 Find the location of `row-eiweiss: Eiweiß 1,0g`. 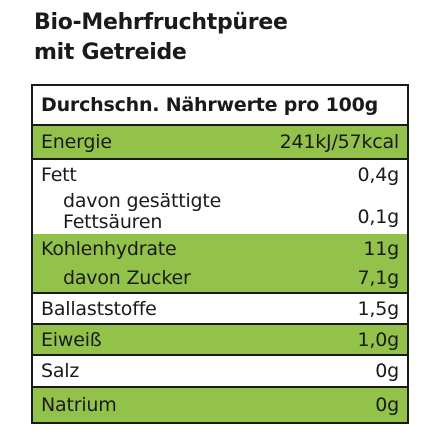

row-eiweiss: Eiweiß 1,0g is located at coordinates (220, 338).